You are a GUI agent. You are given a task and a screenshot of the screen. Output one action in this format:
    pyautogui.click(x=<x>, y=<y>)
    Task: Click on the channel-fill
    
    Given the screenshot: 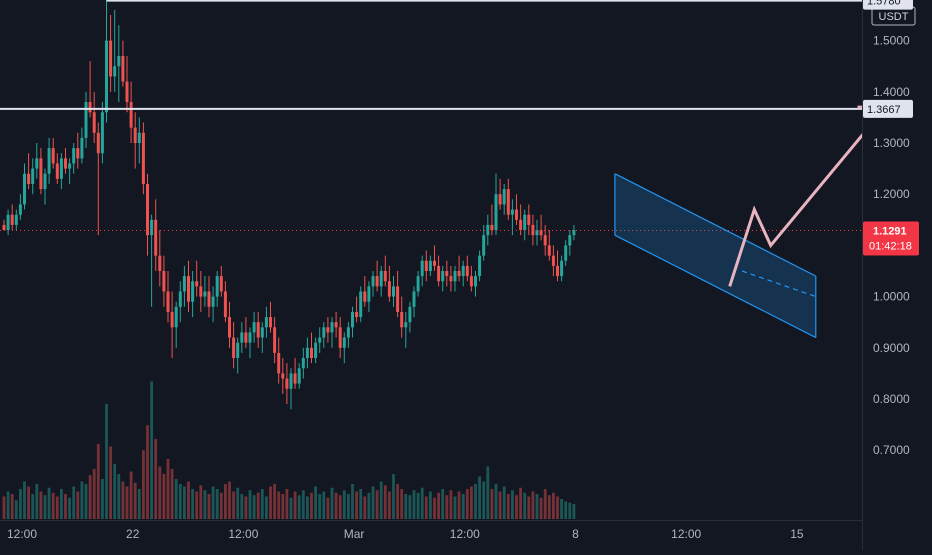 What is the action you would take?
    pyautogui.click(x=715, y=255)
    